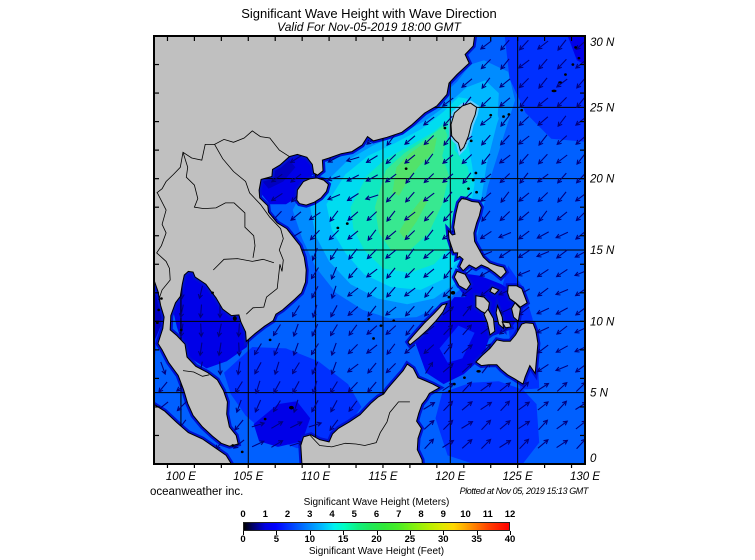  What do you see at coordinates (197, 492) in the screenshot?
I see `credit: oceanweather inc.` at bounding box center [197, 492].